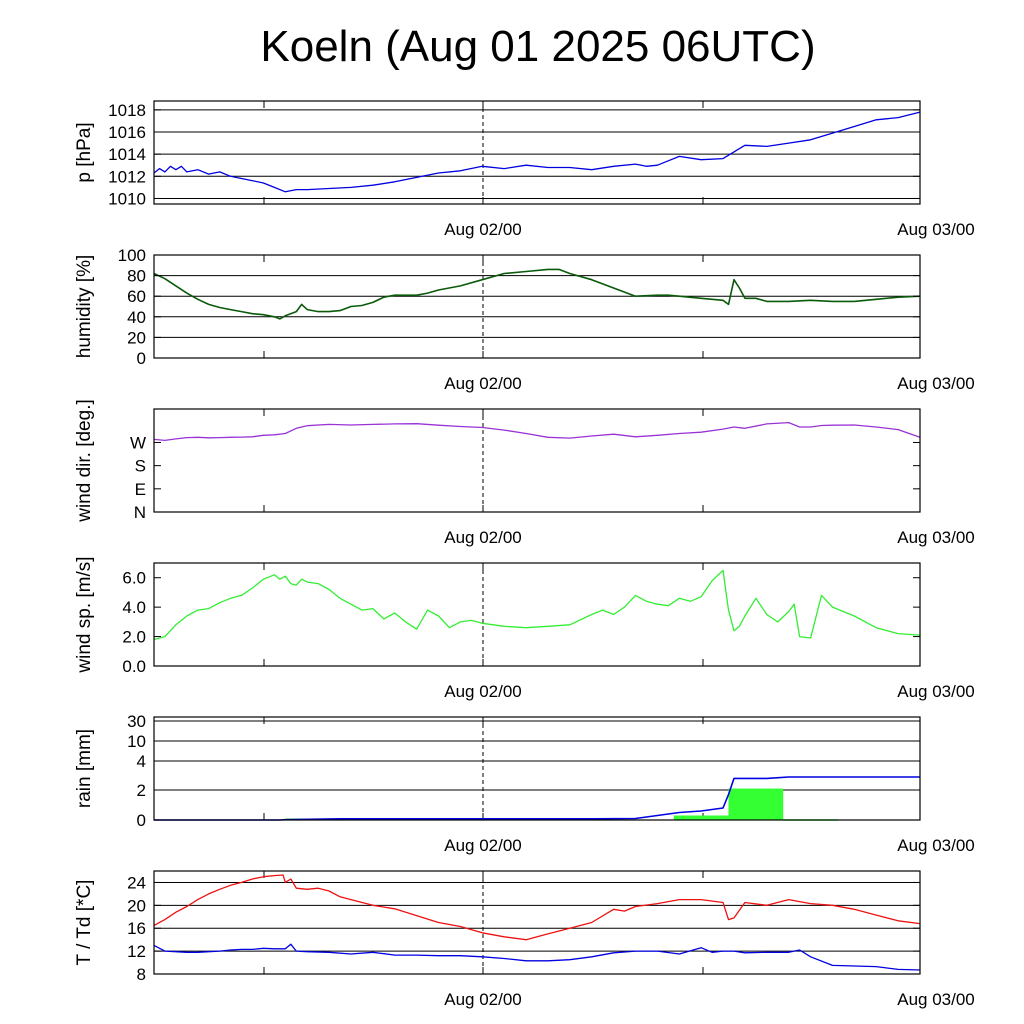  I want to click on y-axis-label: humidity [%], so click(84, 306).